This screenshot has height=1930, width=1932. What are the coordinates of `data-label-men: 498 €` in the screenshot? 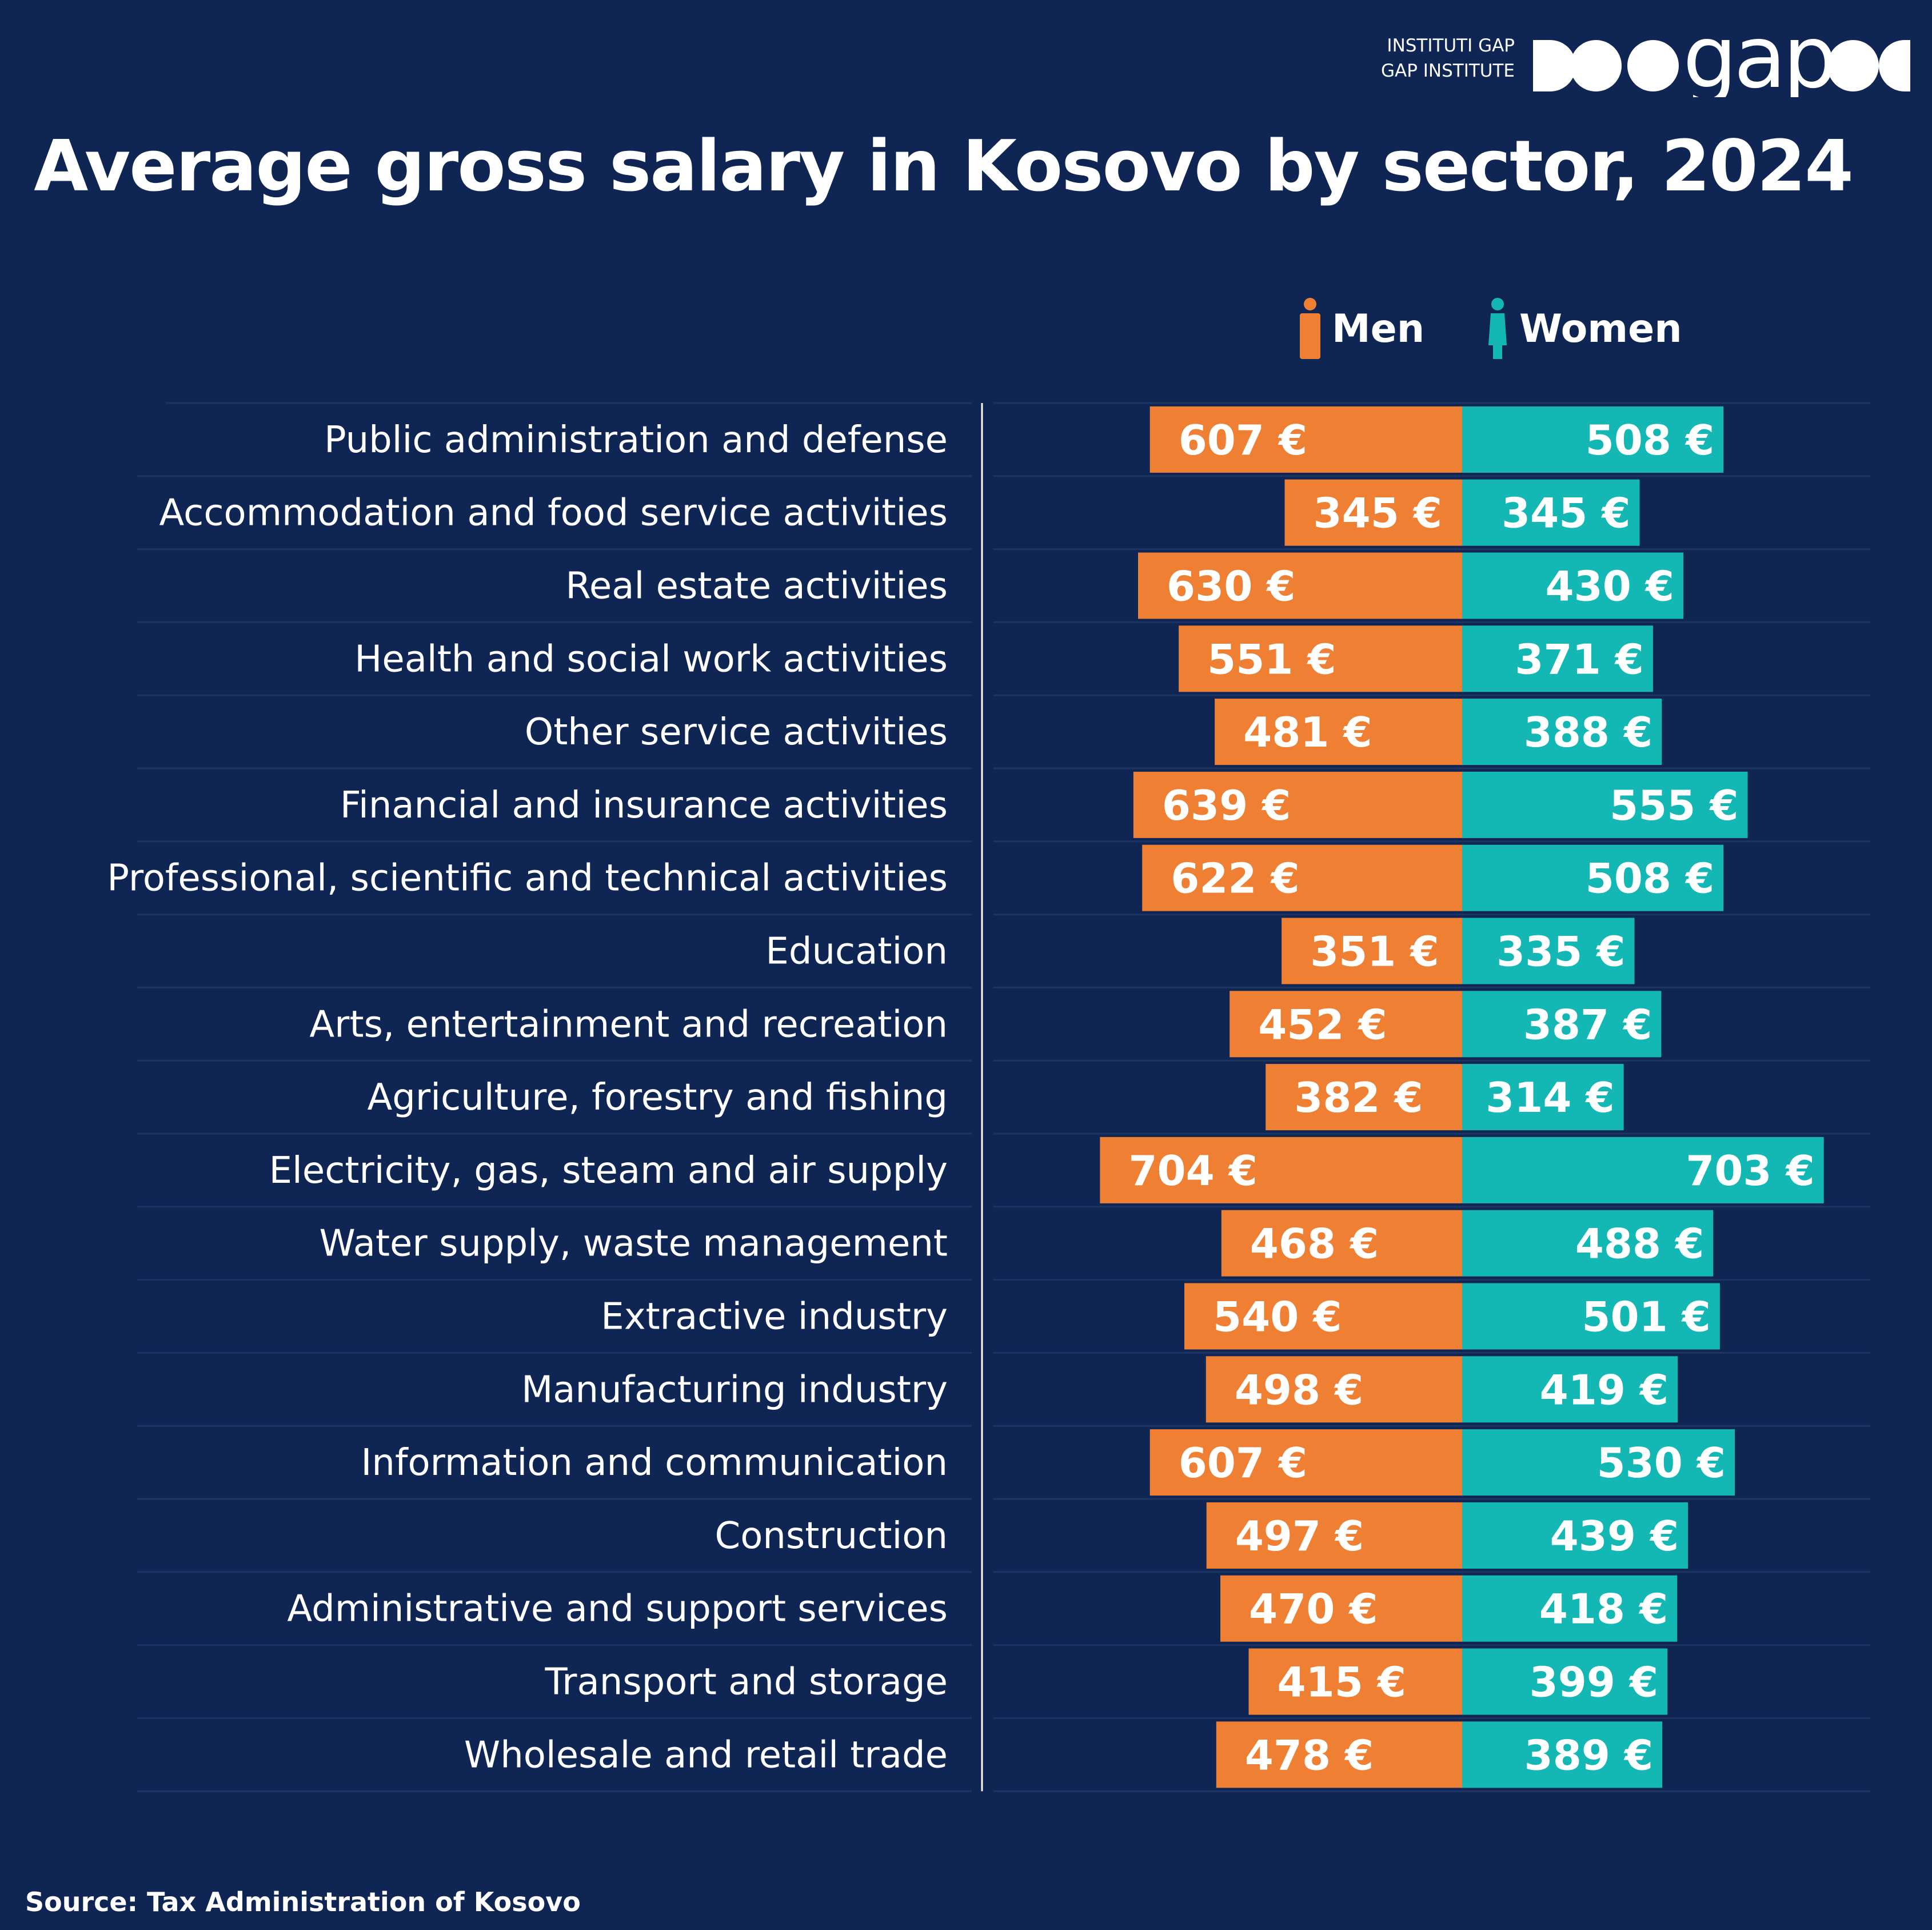 It's located at (1299, 1390).